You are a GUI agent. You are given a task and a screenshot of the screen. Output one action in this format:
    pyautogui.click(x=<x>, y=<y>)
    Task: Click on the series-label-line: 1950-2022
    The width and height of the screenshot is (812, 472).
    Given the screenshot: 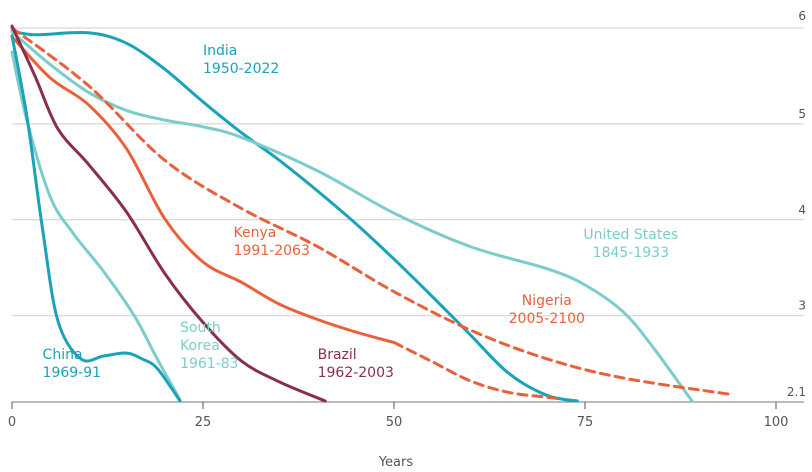 What is the action you would take?
    pyautogui.click(x=241, y=69)
    